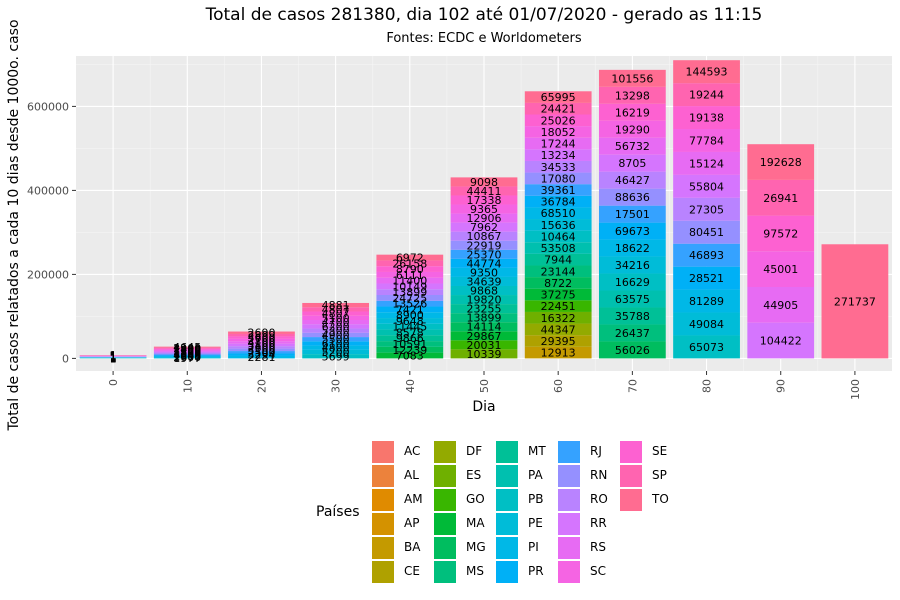  I want to click on bar-data-label: 2500, so click(261, 352).